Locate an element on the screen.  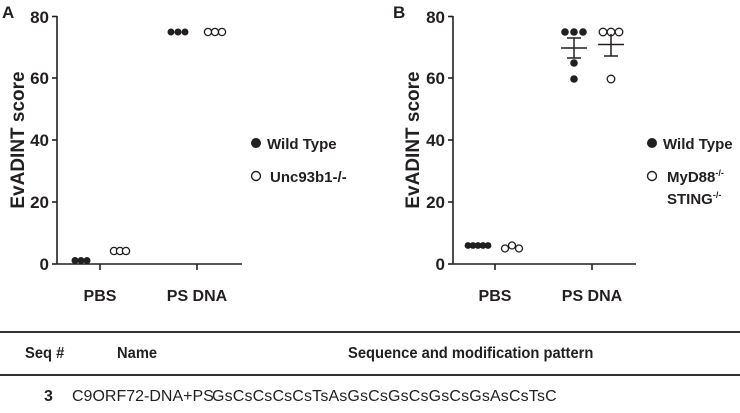
panel-a-ytick-0: 0 is located at coordinates (44, 264).